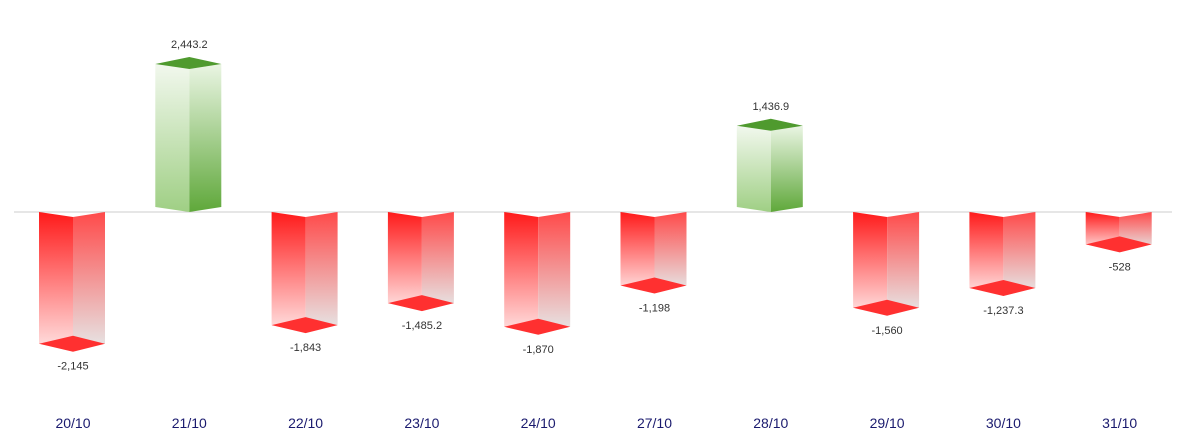  Describe the element at coordinates (189, 423) in the screenshot. I see `category-label: 21/10` at that location.